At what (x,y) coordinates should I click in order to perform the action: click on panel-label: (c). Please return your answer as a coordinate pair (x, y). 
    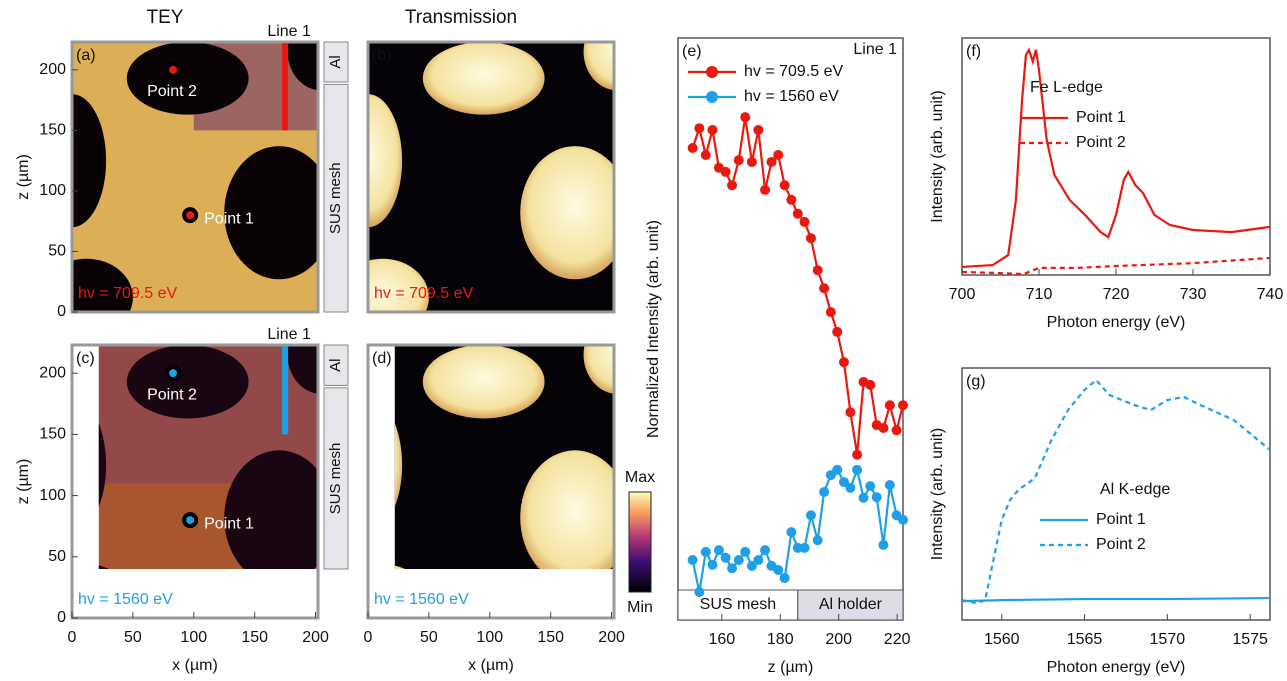
    Looking at the image, I should click on (85, 358).